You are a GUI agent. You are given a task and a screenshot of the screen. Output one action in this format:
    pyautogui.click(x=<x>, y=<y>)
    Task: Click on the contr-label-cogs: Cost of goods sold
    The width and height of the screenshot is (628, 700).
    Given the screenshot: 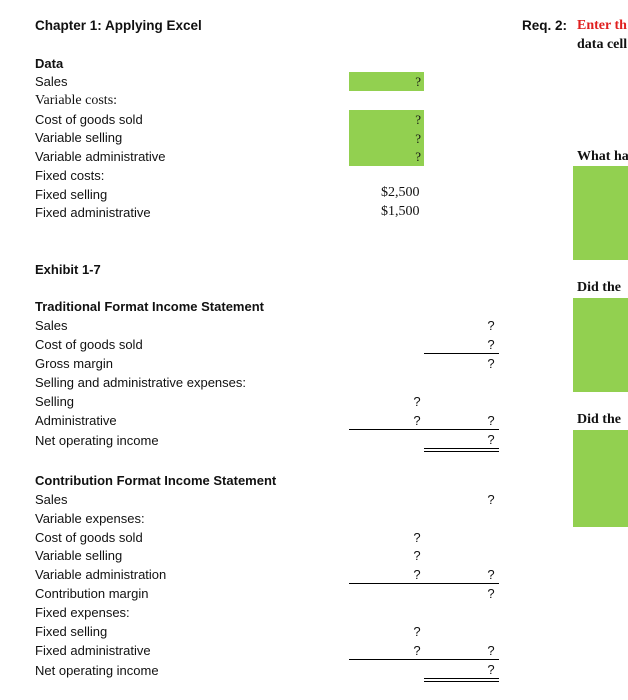 What is the action you would take?
    pyautogui.click(x=89, y=537)
    